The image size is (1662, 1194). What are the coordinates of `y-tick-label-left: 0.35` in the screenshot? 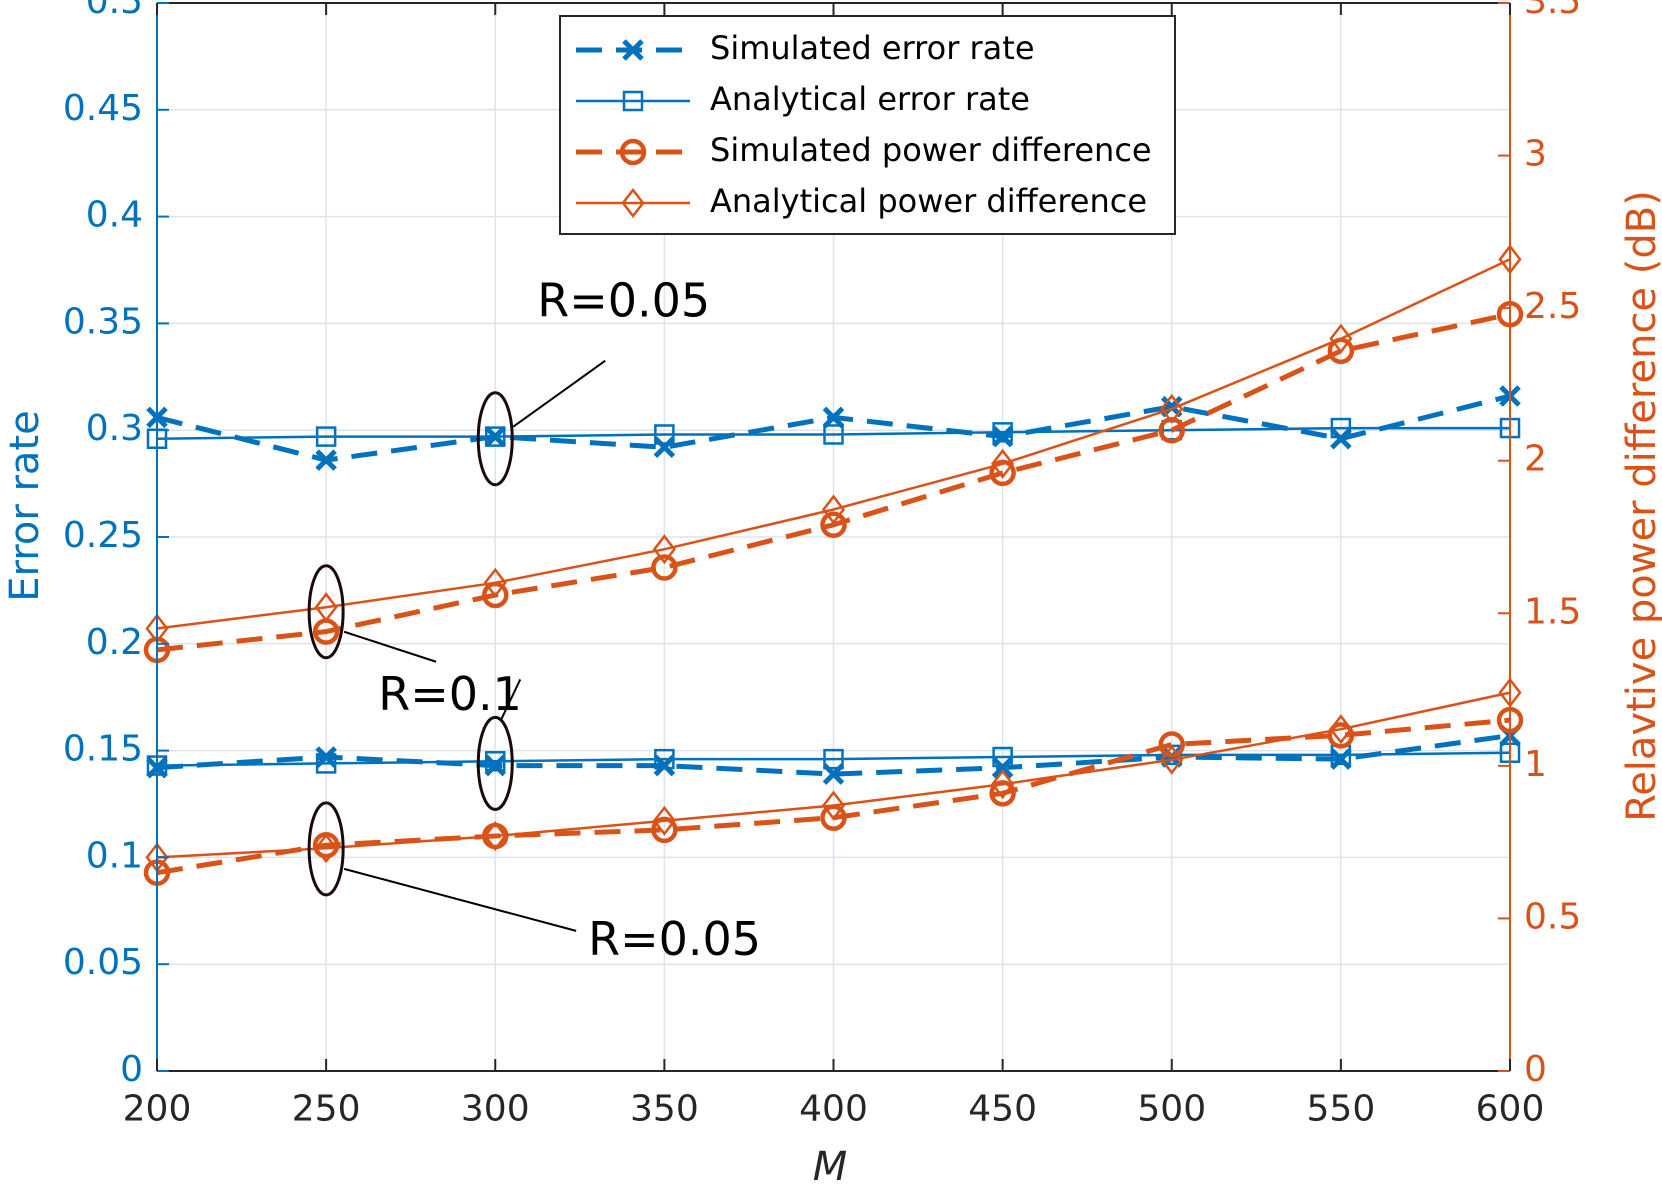 It's located at (103, 321).